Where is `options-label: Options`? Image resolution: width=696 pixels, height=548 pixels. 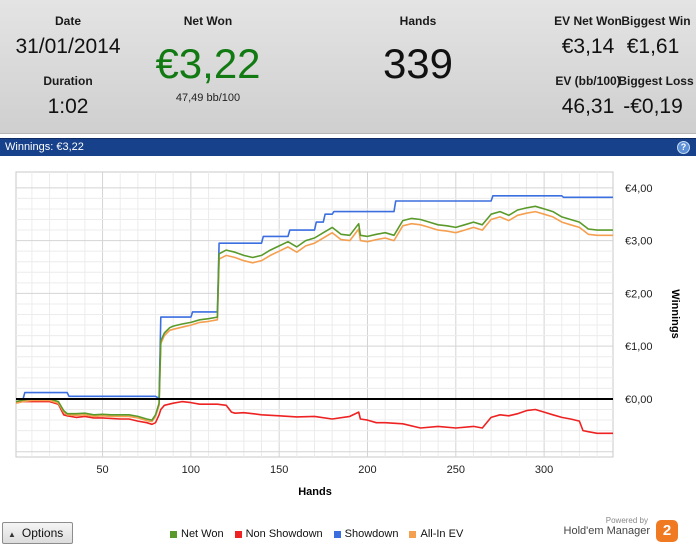
options-label: Options is located at coordinates (42, 533).